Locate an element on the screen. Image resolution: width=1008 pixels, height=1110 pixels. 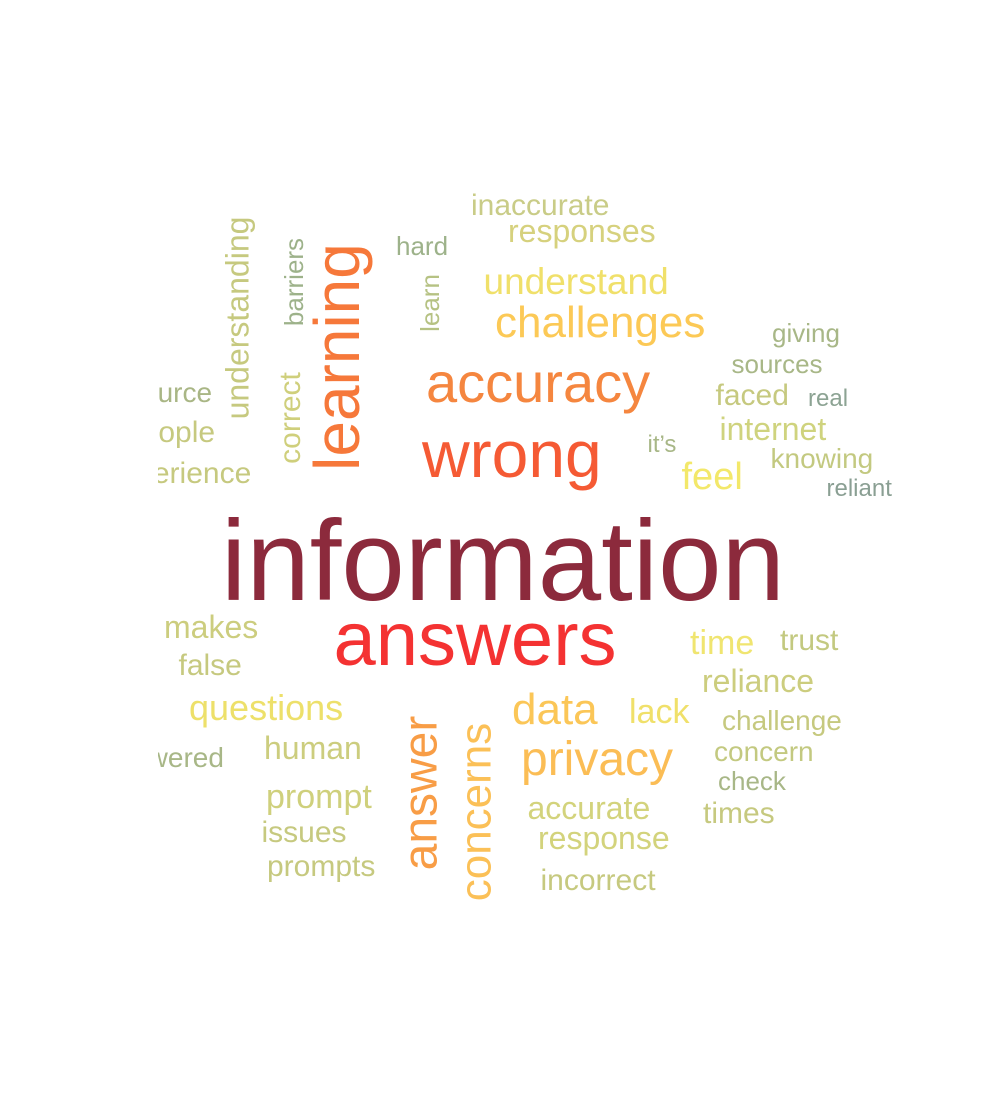
word-its: it’s is located at coordinates (662, 444).